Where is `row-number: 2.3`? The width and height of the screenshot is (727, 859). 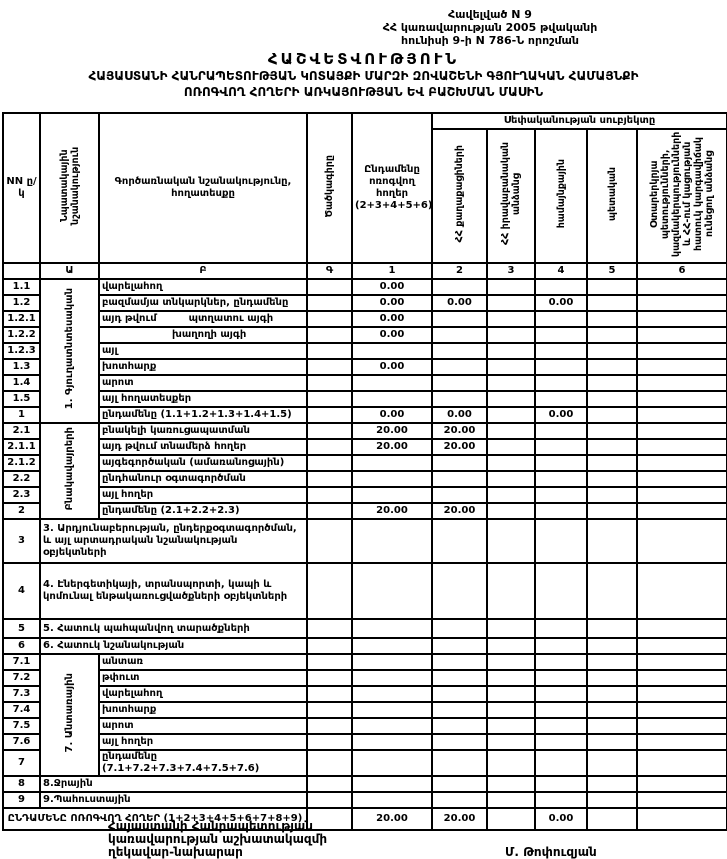
row-number: 2.3 is located at coordinates (21, 495).